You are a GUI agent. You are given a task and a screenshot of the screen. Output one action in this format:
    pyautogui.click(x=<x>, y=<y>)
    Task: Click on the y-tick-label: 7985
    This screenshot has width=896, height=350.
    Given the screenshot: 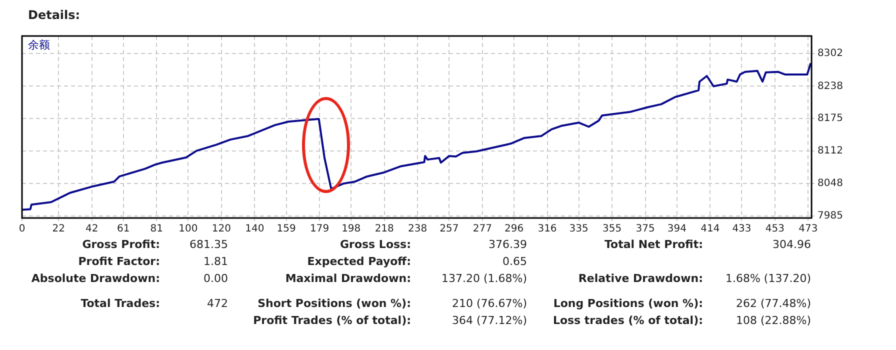 What is the action you would take?
    pyautogui.click(x=831, y=216)
    